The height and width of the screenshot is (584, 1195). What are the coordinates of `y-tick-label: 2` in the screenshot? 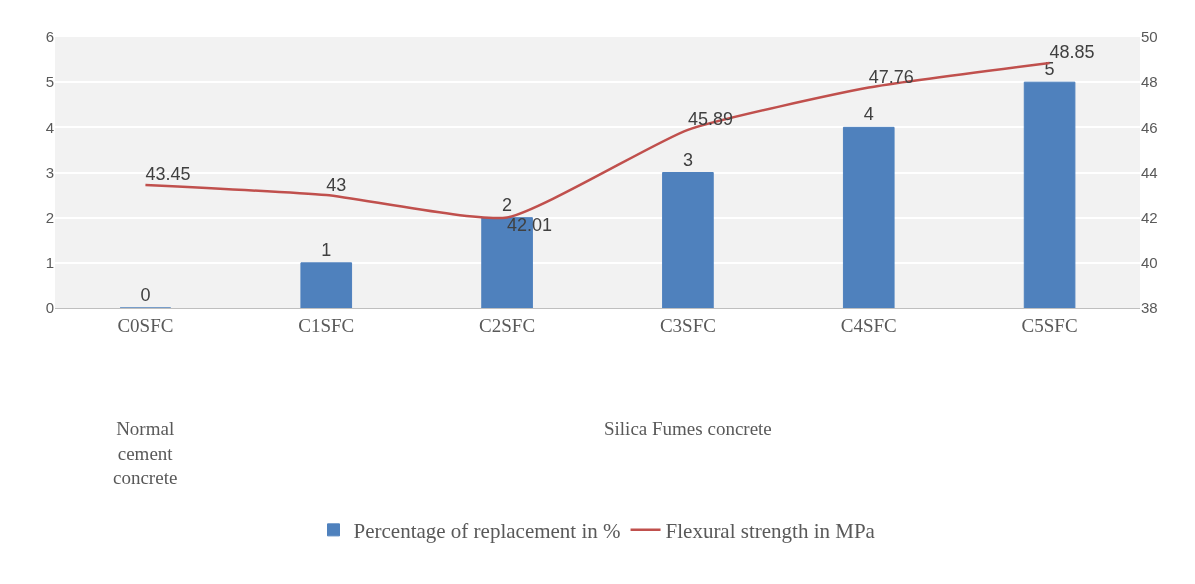 It's located at (49, 217).